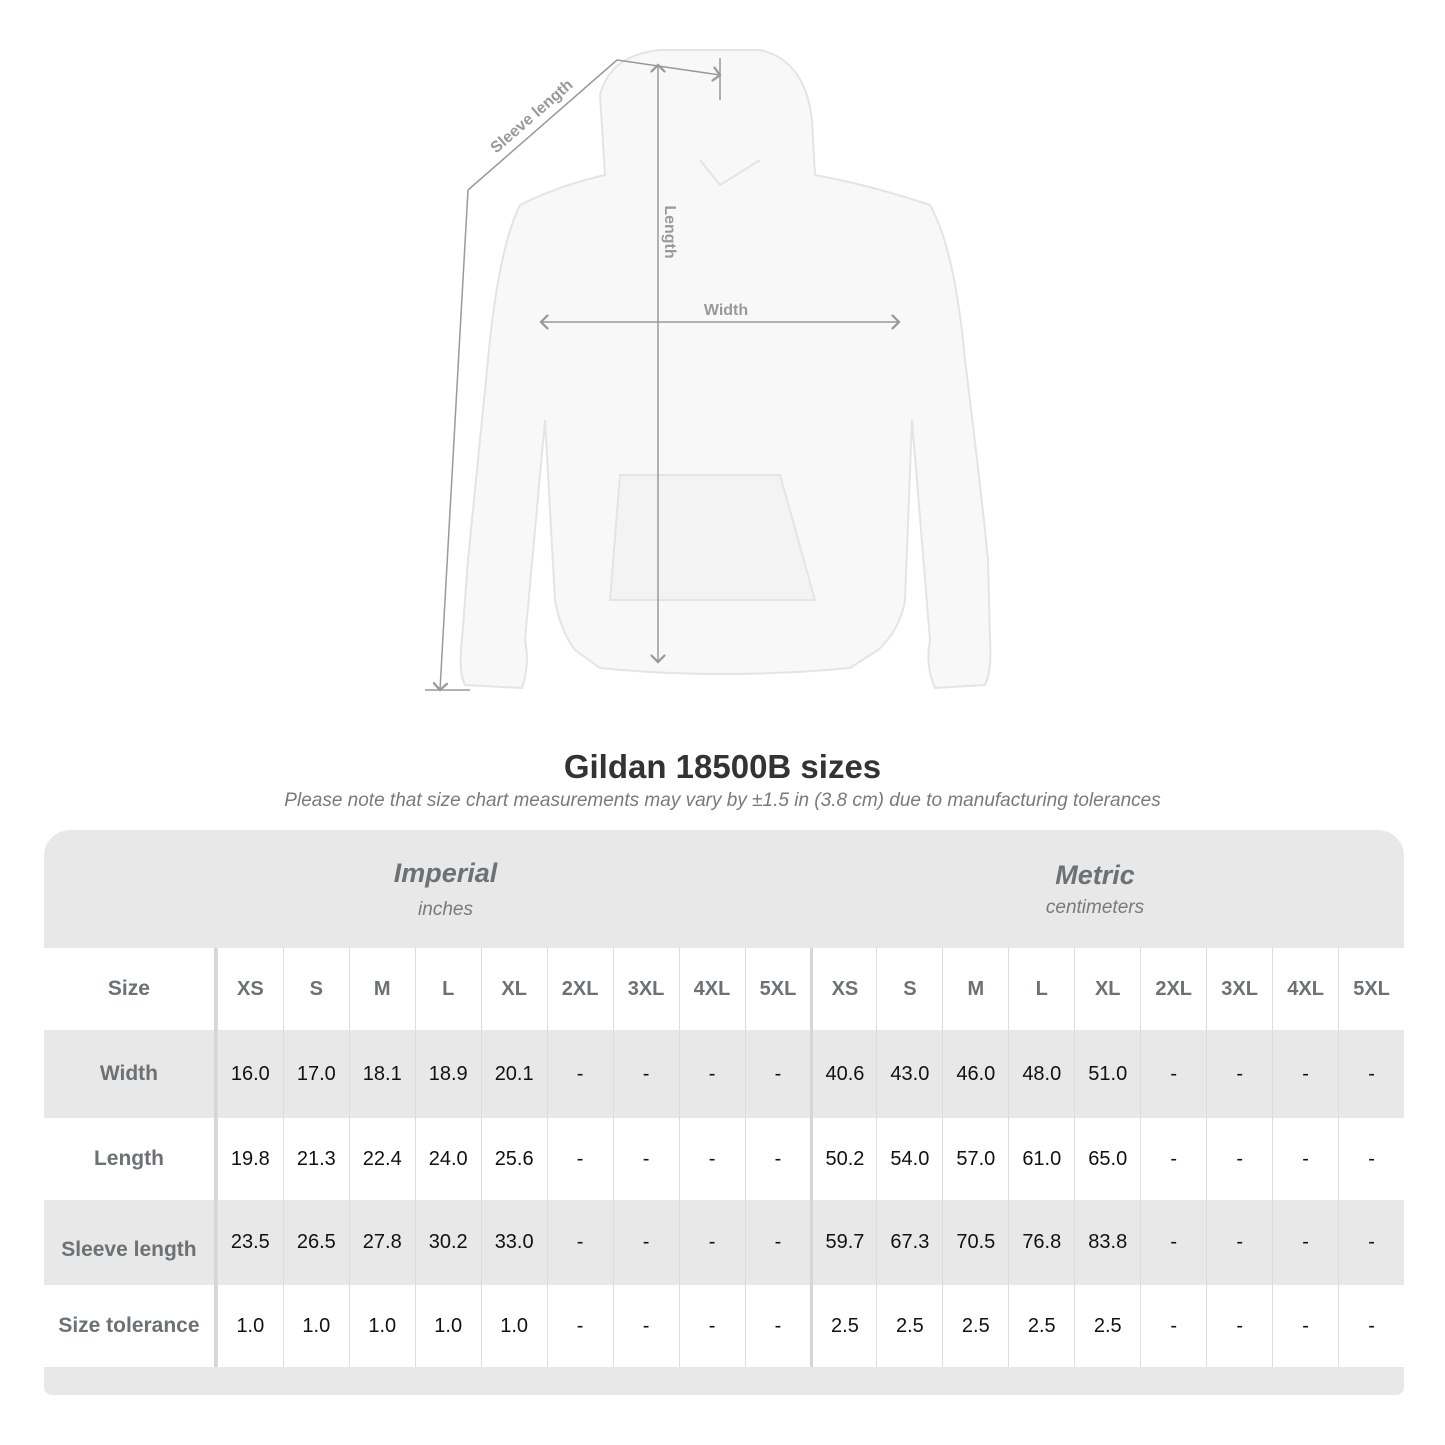 Image resolution: width=1445 pixels, height=1445 pixels. What do you see at coordinates (1173, 989) in the screenshot?
I see `metric-size-2xl: 2XL` at bounding box center [1173, 989].